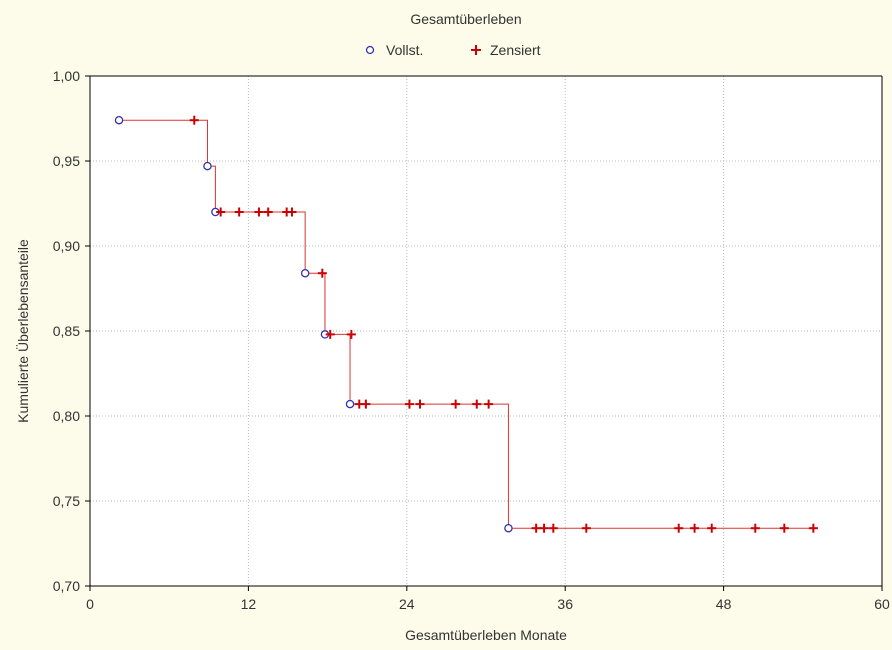  Describe the element at coordinates (565, 604) in the screenshot. I see `x-tick-label: 36` at that location.